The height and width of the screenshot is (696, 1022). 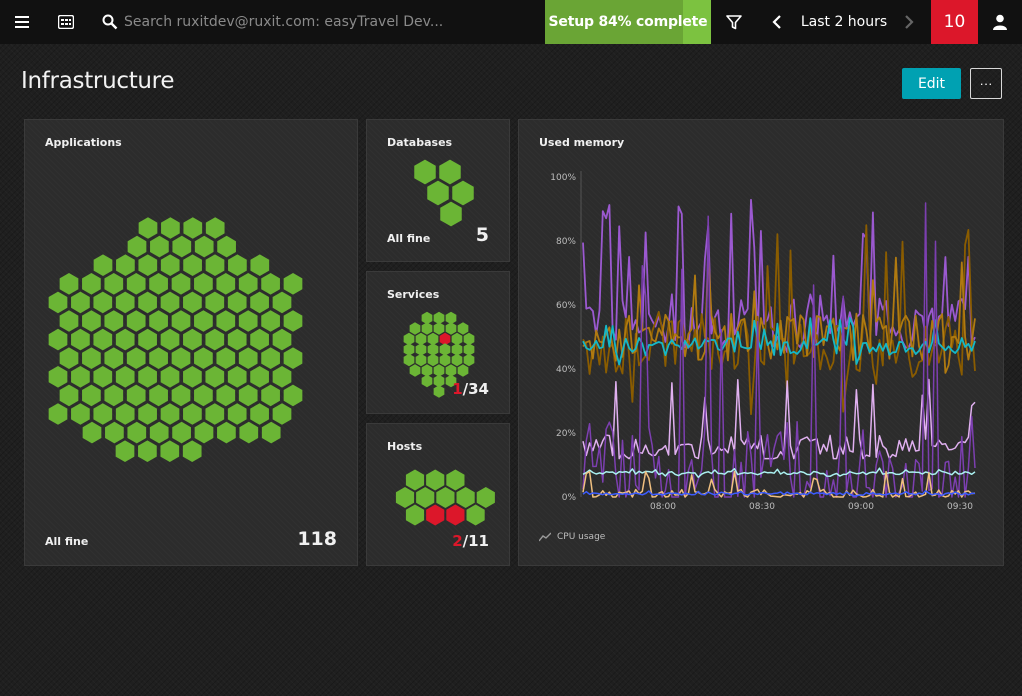 I want to click on host-hex-problem, so click(x=435, y=515).